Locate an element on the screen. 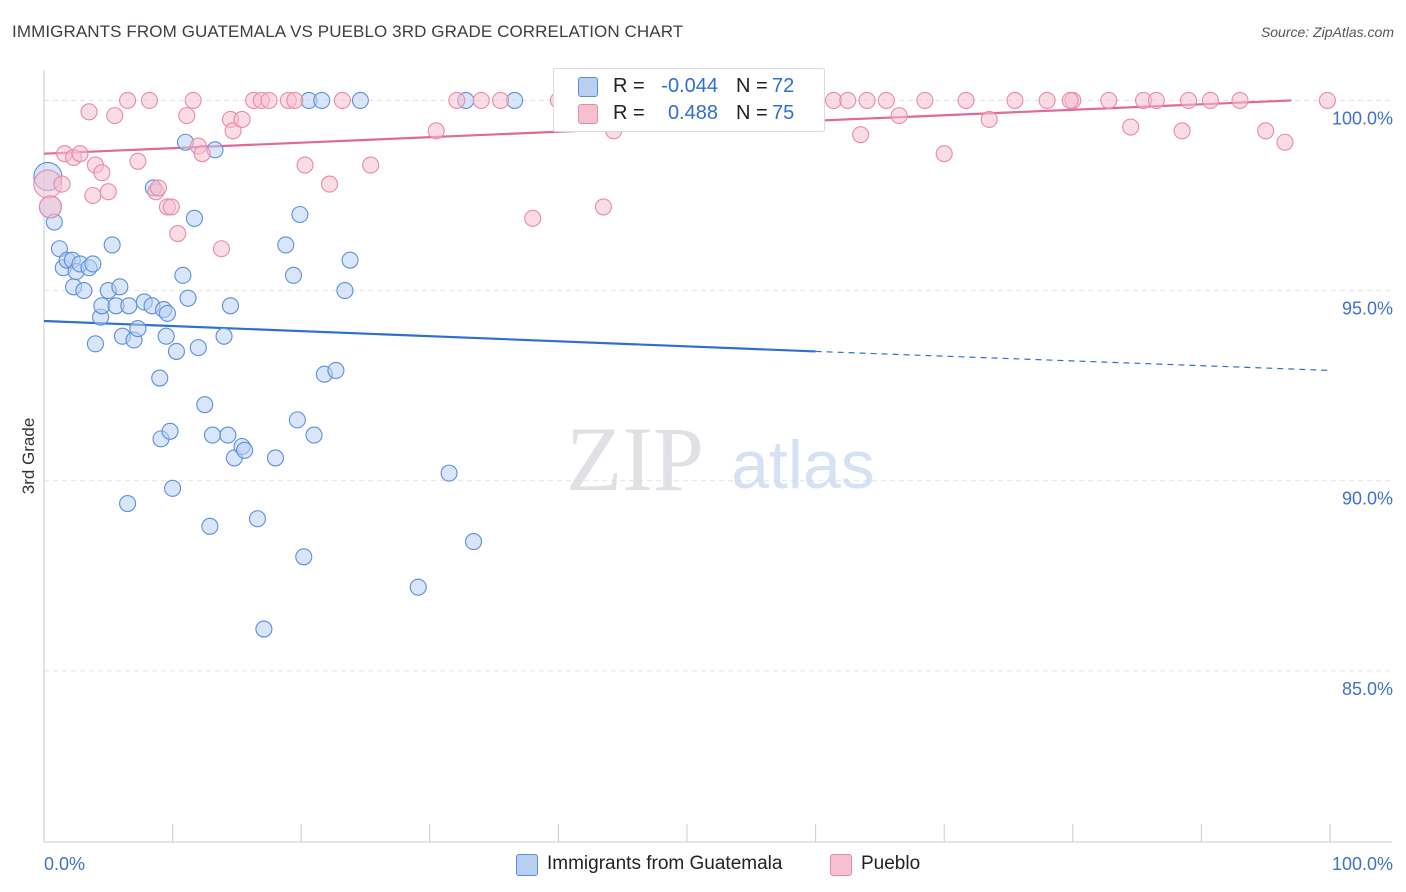 This screenshot has width=1406, height=892. y-tick-label: 95.0% is located at coordinates (1367, 309).